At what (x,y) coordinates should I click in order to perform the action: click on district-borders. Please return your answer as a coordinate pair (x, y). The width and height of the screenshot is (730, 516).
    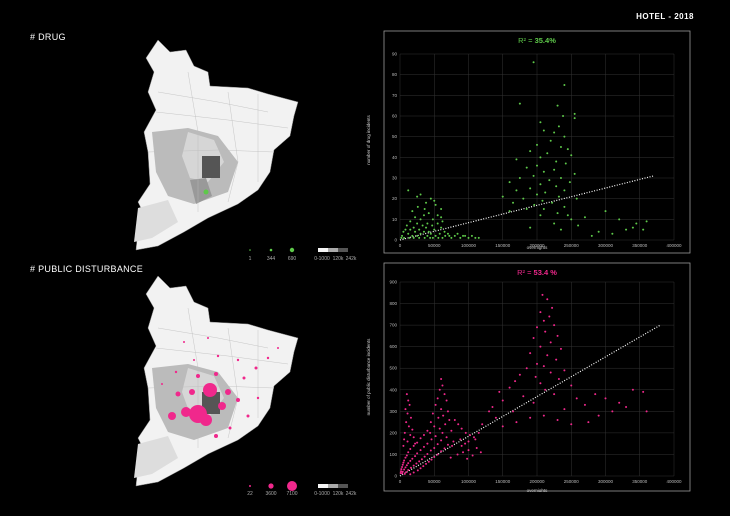
    Looking at the image, I should click on (218, 377).